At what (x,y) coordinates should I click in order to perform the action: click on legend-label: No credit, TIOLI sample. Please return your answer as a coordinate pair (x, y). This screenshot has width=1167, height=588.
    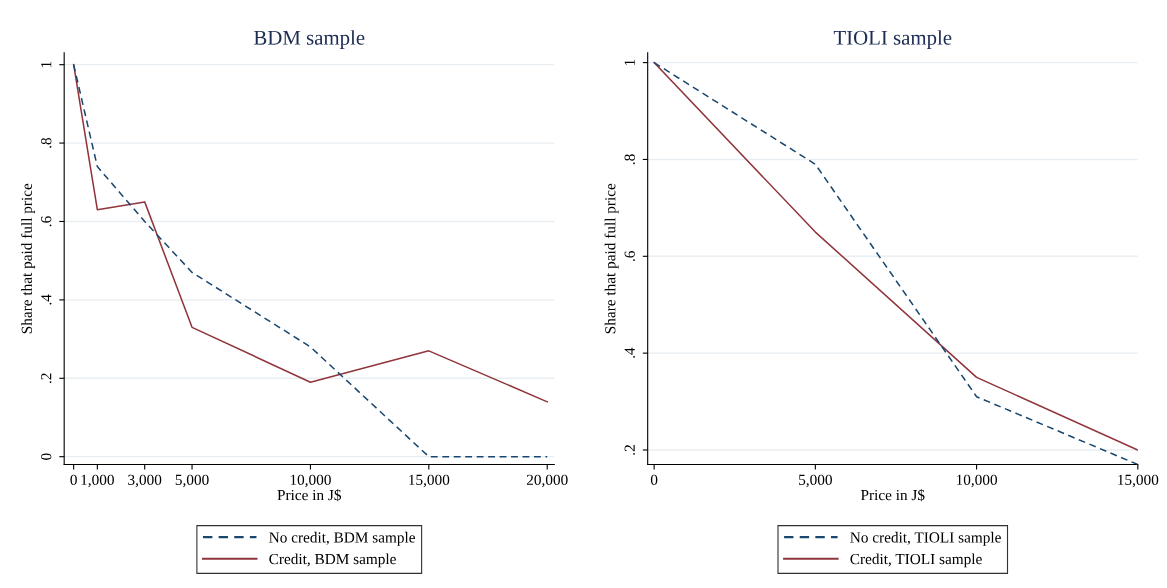
    Looking at the image, I should click on (925, 538).